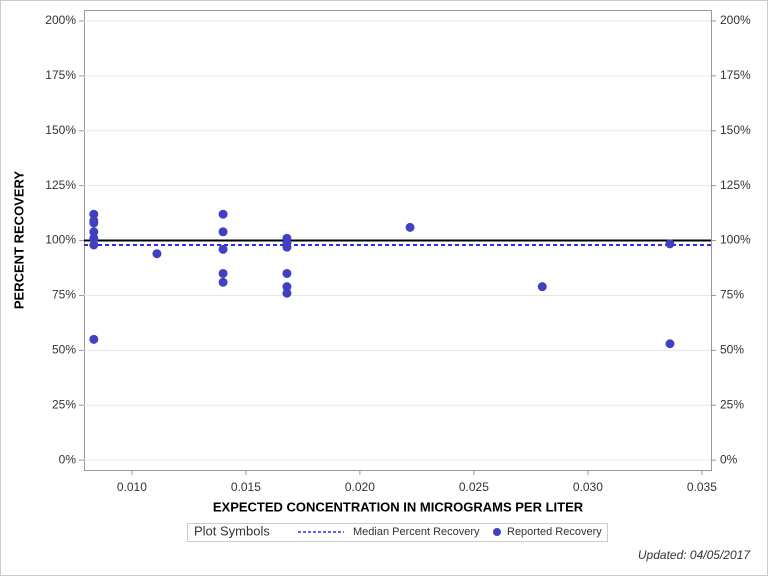 The height and width of the screenshot is (576, 768). I want to click on y-tick-label: 125%, so click(60, 185).